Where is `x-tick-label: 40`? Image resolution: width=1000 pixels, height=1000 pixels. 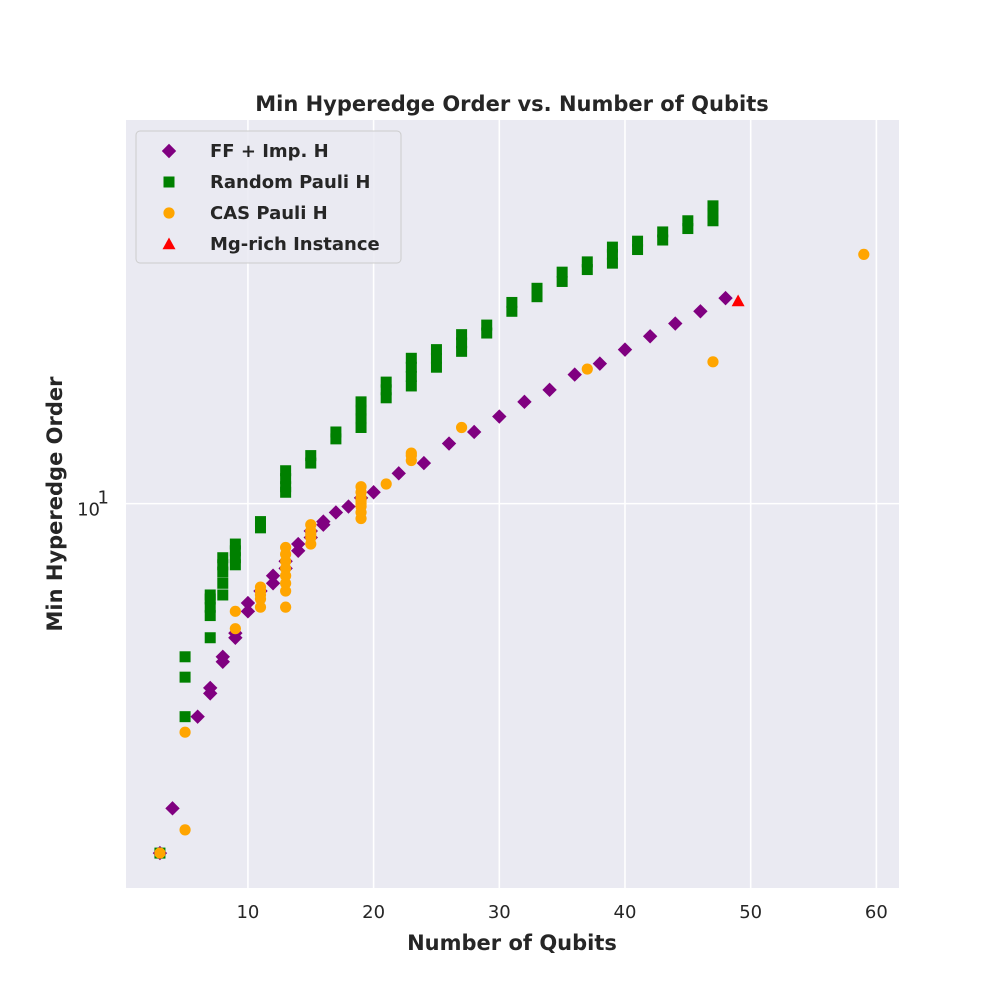
x-tick-label: 40 is located at coordinates (625, 912).